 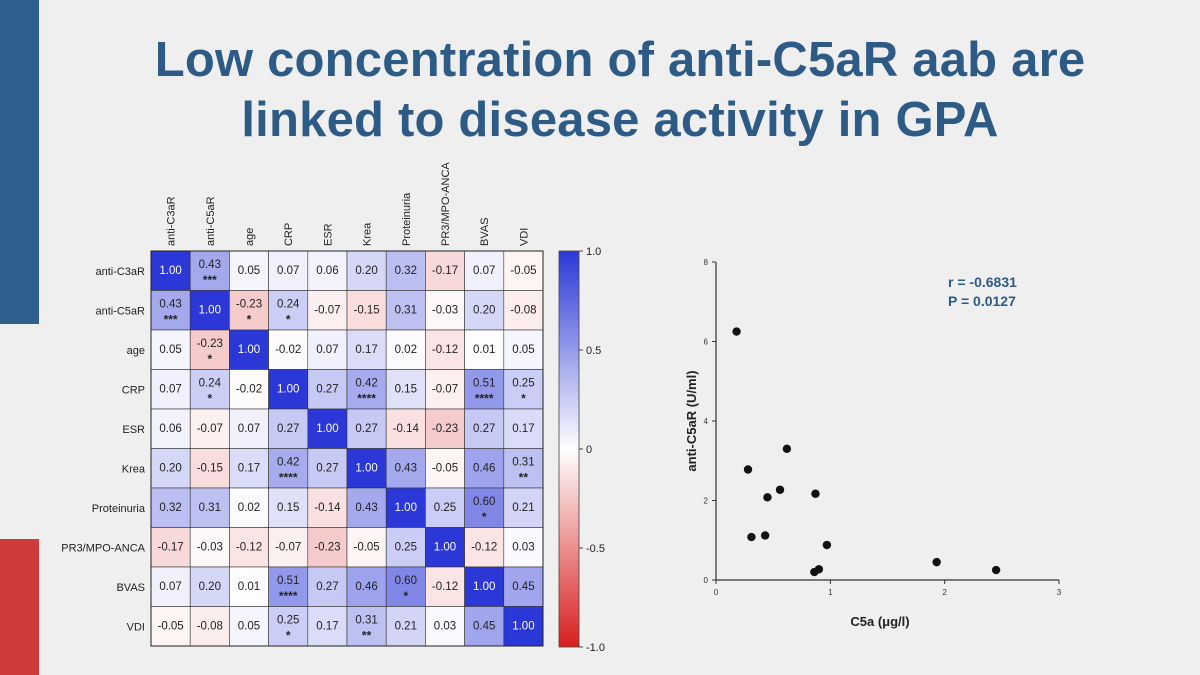 I want to click on scatter-point, so click(x=767, y=497).